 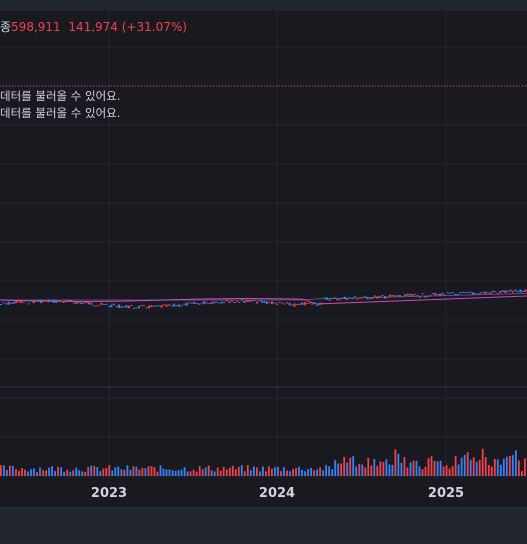 What do you see at coordinates (127, 27) in the screenshot?
I see `price-change: 141,974 (+31.07%)` at bounding box center [127, 27].